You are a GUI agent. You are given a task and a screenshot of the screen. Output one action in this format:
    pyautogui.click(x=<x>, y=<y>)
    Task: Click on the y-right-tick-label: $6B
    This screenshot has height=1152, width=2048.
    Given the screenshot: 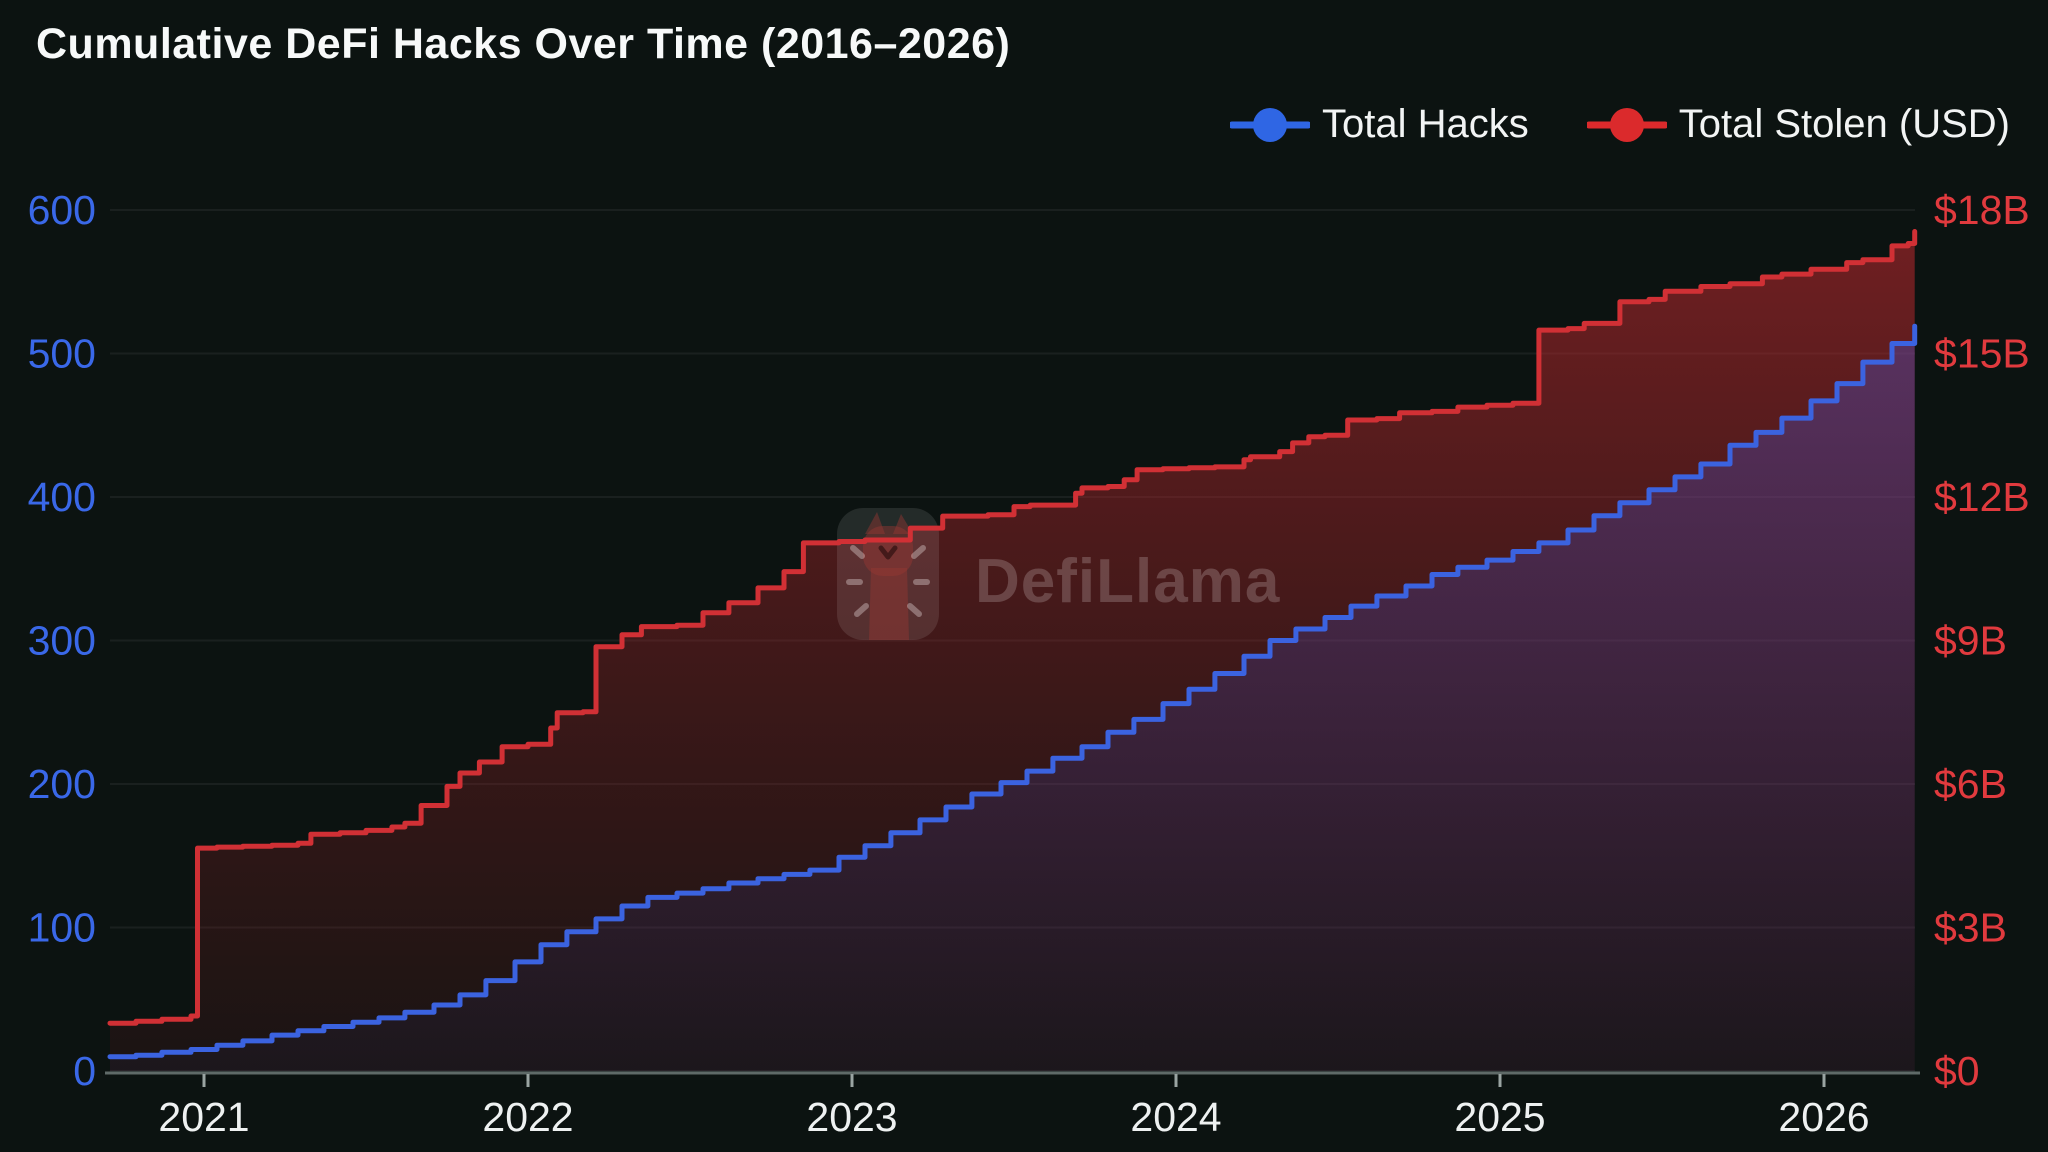 What is the action you would take?
    pyautogui.click(x=1970, y=784)
    